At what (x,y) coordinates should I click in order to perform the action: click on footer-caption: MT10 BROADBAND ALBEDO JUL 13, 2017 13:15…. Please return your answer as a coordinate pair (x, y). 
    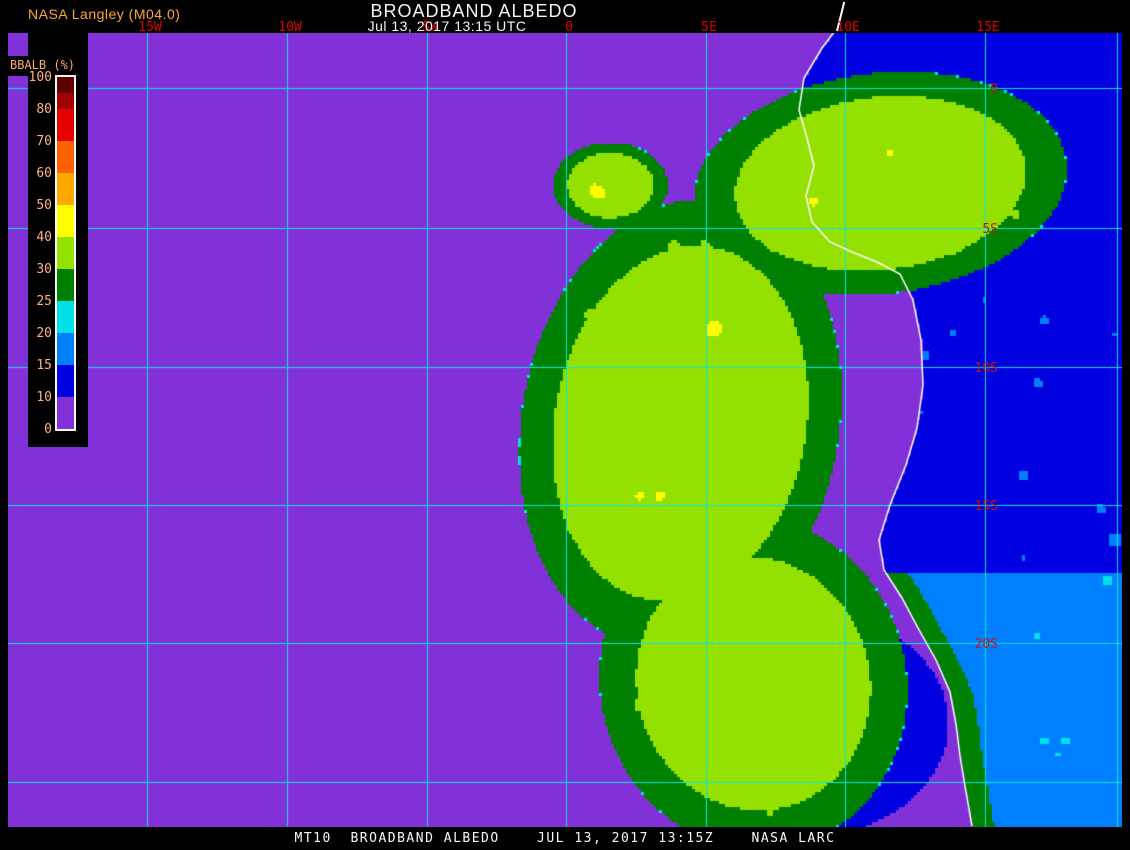
    Looking at the image, I should click on (565, 838).